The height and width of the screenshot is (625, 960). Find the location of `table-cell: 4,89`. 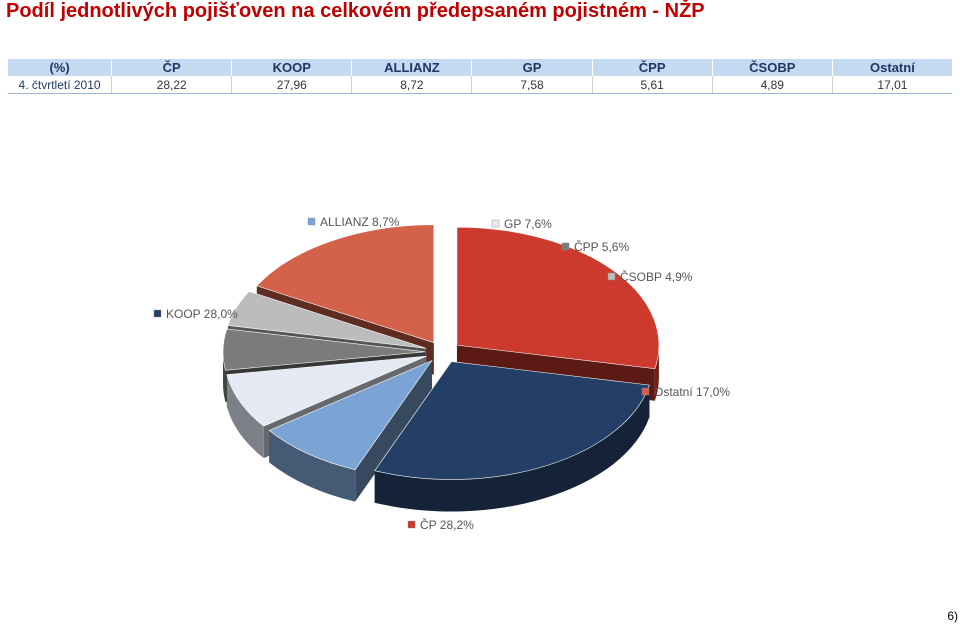

table-cell: 4,89 is located at coordinates (772, 85).